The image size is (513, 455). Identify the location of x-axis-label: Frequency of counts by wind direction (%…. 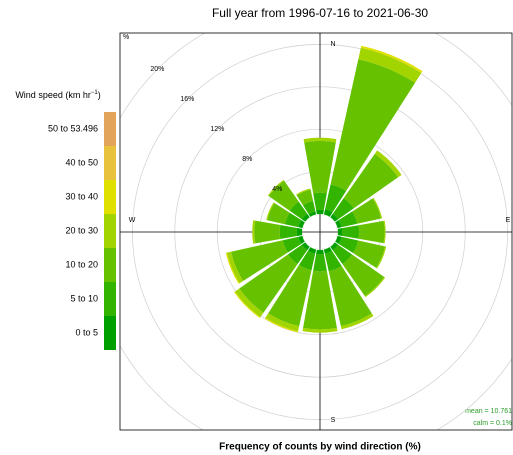
(320, 447).